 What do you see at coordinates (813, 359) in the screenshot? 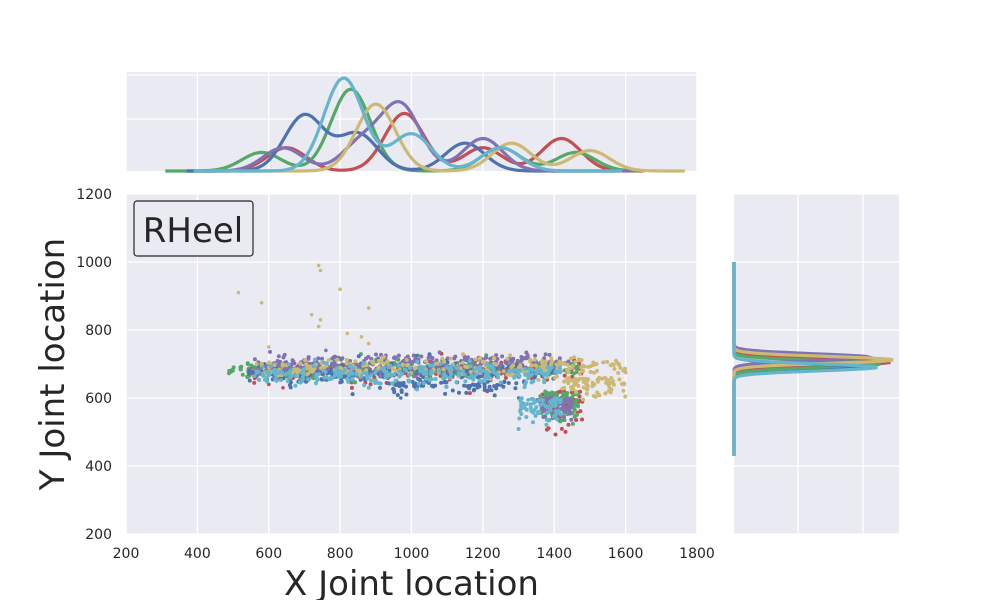
I see `right-density-curves` at bounding box center [813, 359].